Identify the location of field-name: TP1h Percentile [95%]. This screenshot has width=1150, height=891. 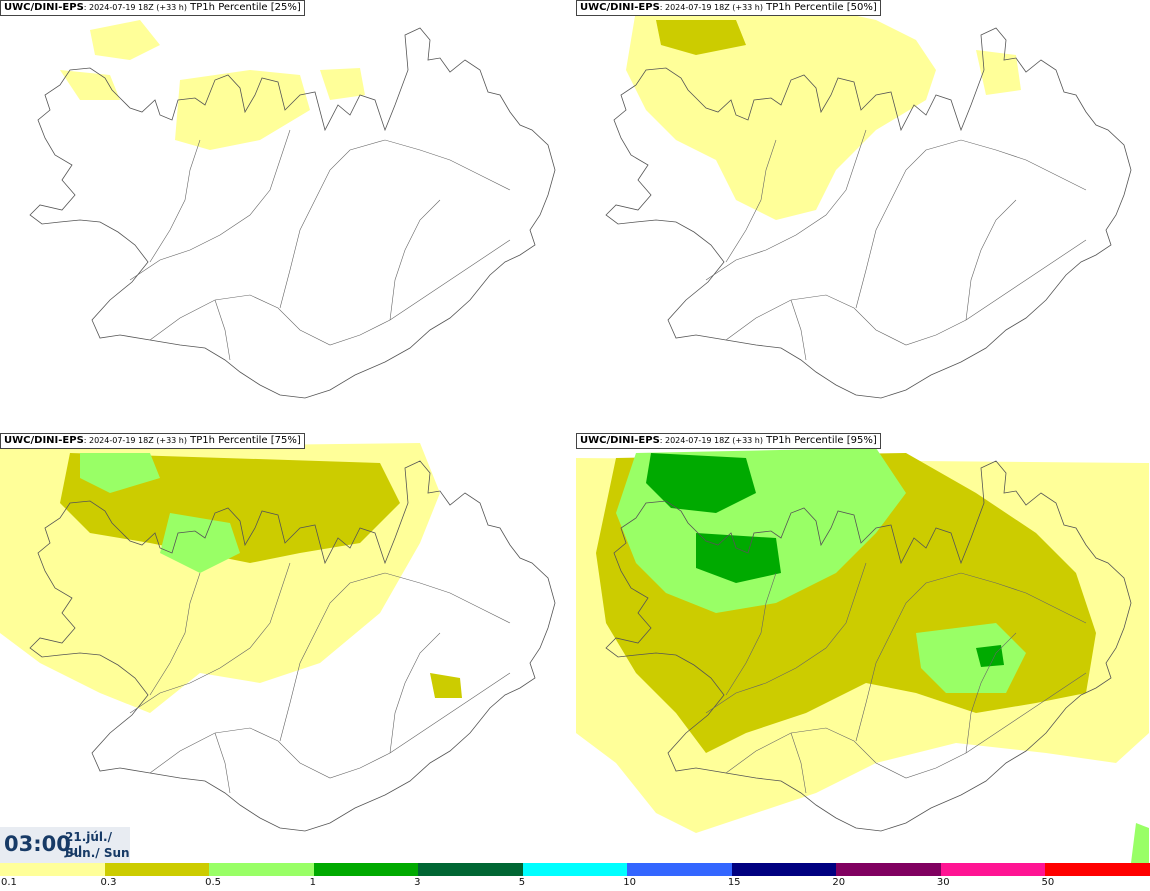
(821, 440).